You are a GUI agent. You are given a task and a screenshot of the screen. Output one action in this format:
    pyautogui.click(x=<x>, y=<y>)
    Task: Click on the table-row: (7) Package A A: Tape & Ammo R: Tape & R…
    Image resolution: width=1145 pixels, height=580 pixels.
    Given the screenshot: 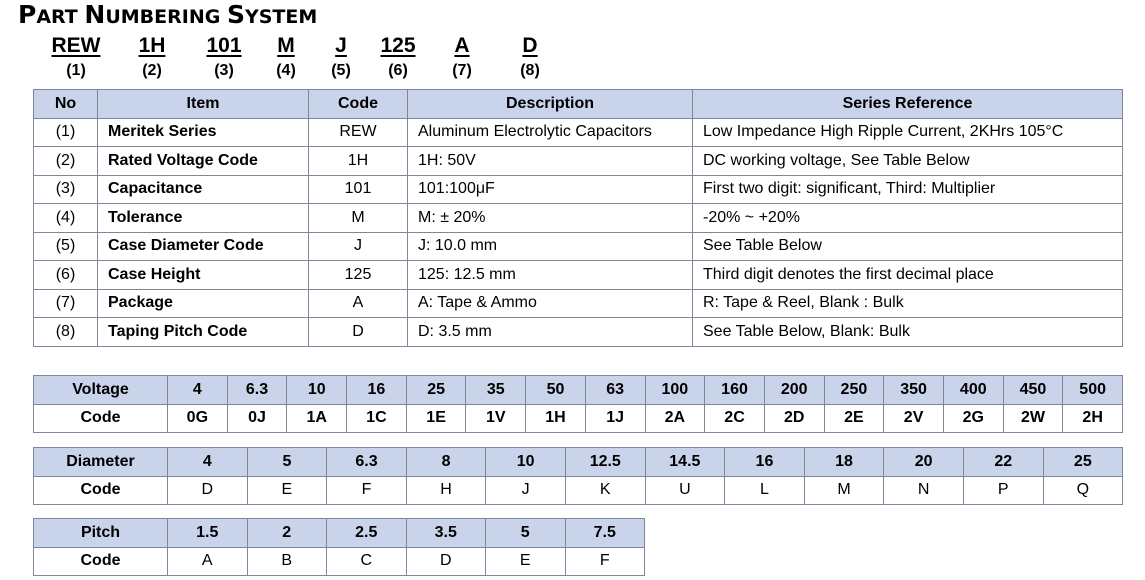 What is the action you would take?
    pyautogui.click(x=578, y=303)
    